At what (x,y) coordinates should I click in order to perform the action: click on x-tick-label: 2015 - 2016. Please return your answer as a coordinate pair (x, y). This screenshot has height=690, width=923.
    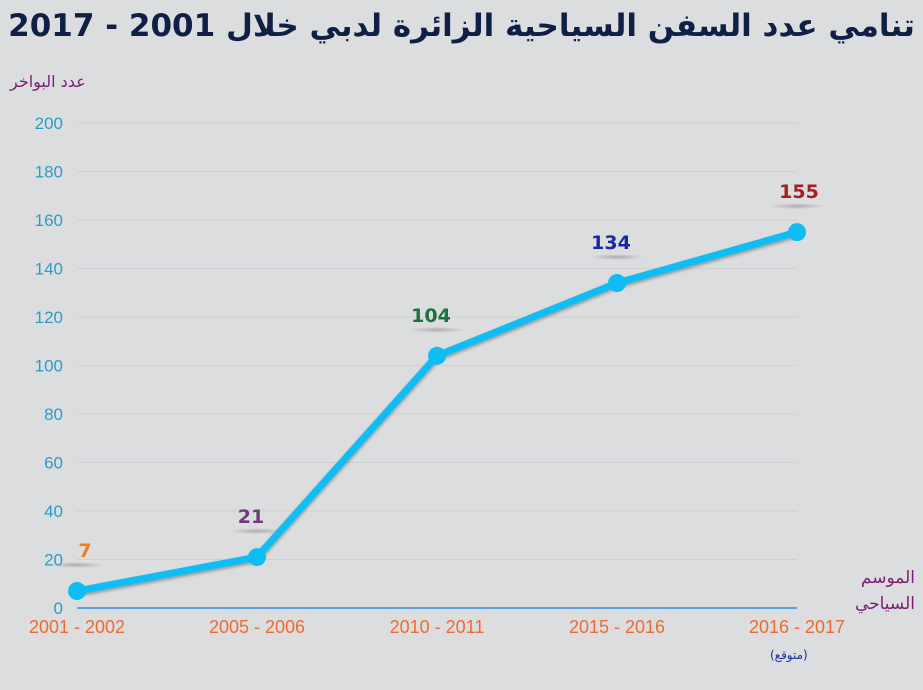
    Looking at the image, I should click on (617, 627).